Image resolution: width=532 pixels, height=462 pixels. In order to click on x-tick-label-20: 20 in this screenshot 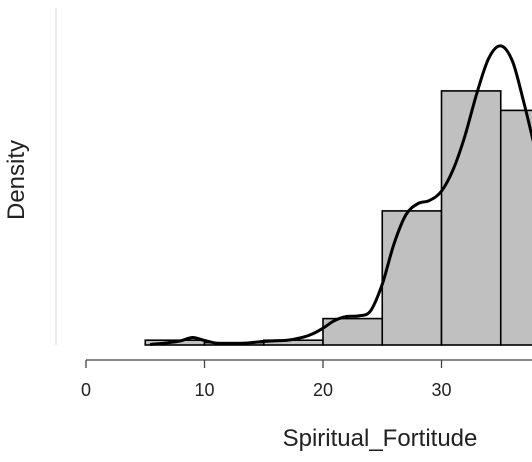, I will do `click(323, 390)`.